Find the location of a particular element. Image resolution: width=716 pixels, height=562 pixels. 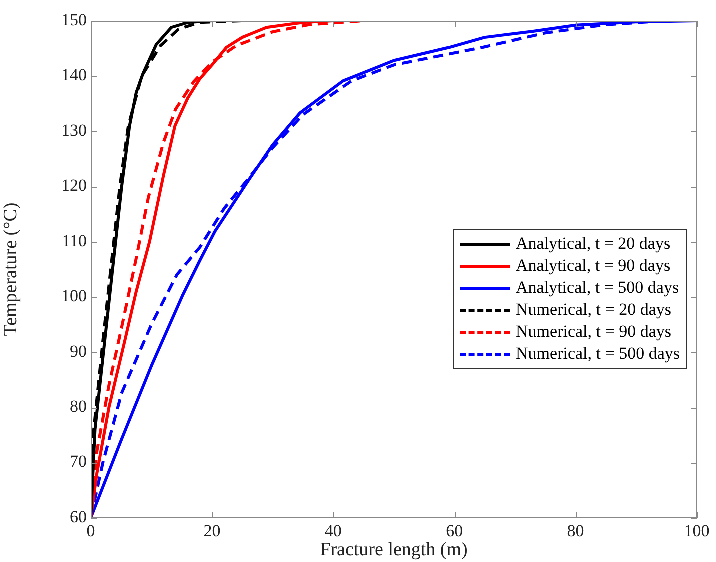

legend-label: Numerical, t = 20 days is located at coordinates (594, 310).